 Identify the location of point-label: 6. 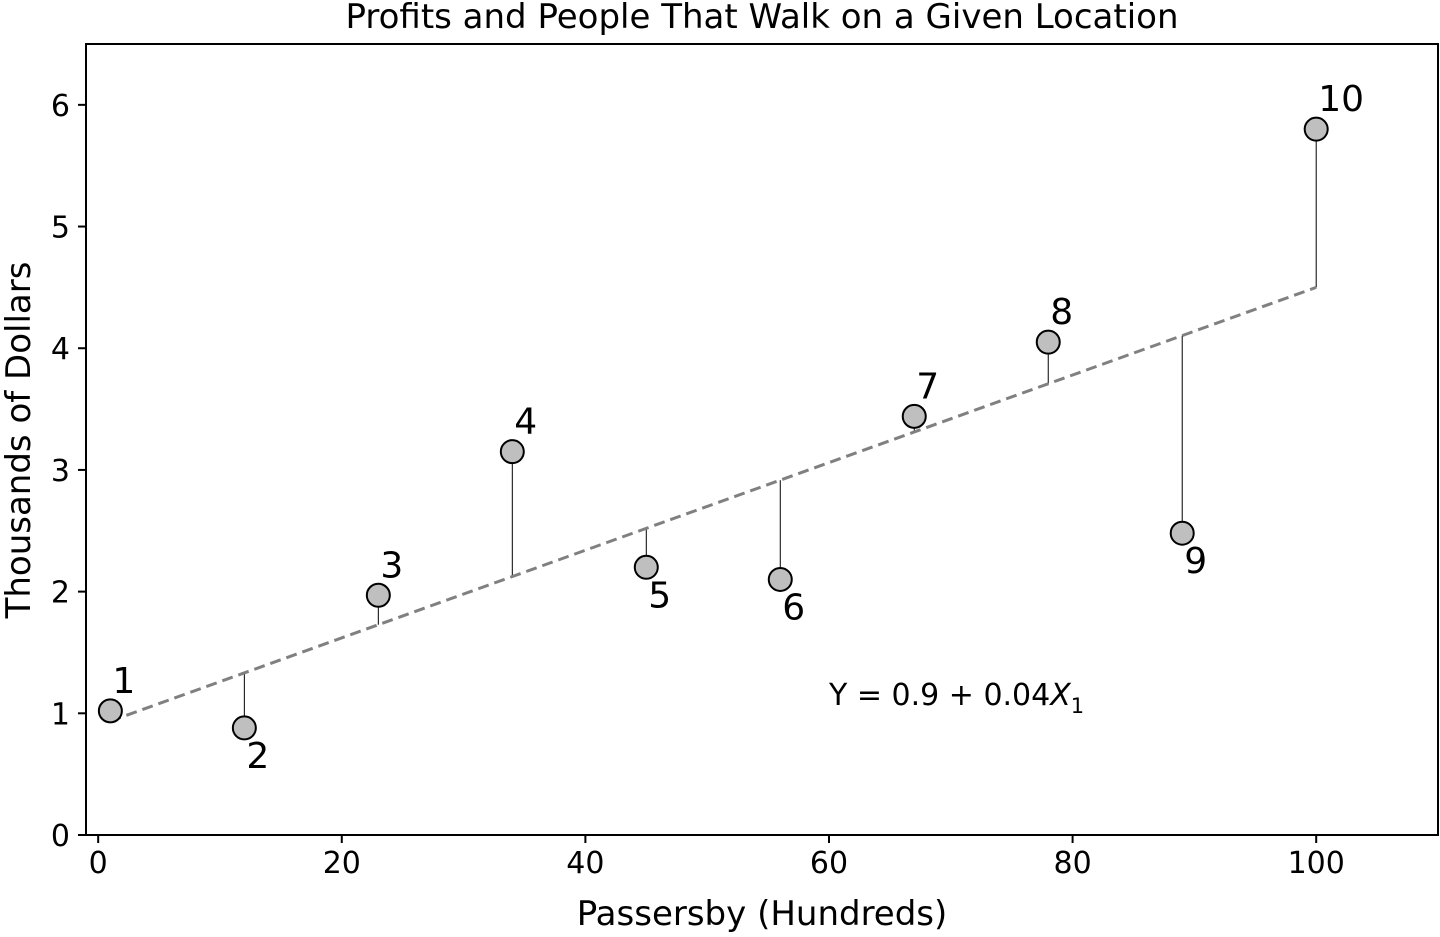
(793, 607).